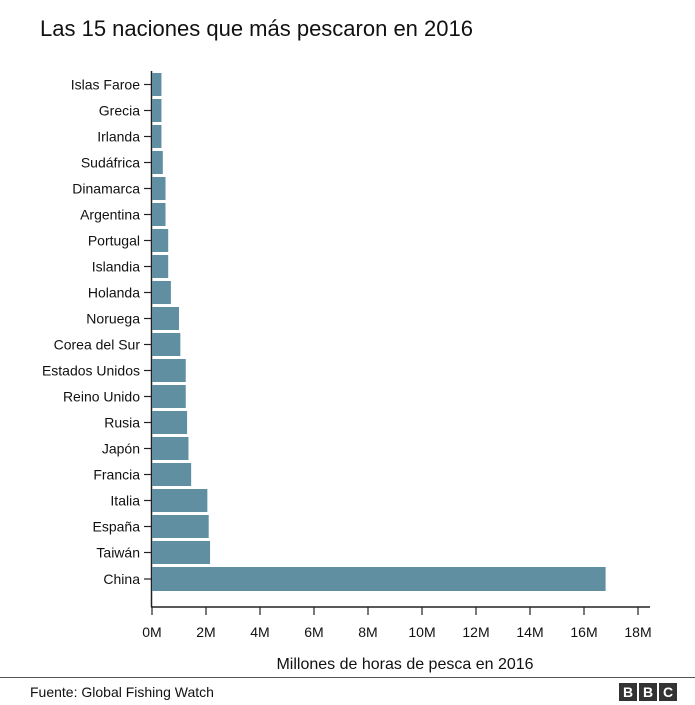 This screenshot has width=695, height=705. I want to click on category-label: España, so click(117, 527).